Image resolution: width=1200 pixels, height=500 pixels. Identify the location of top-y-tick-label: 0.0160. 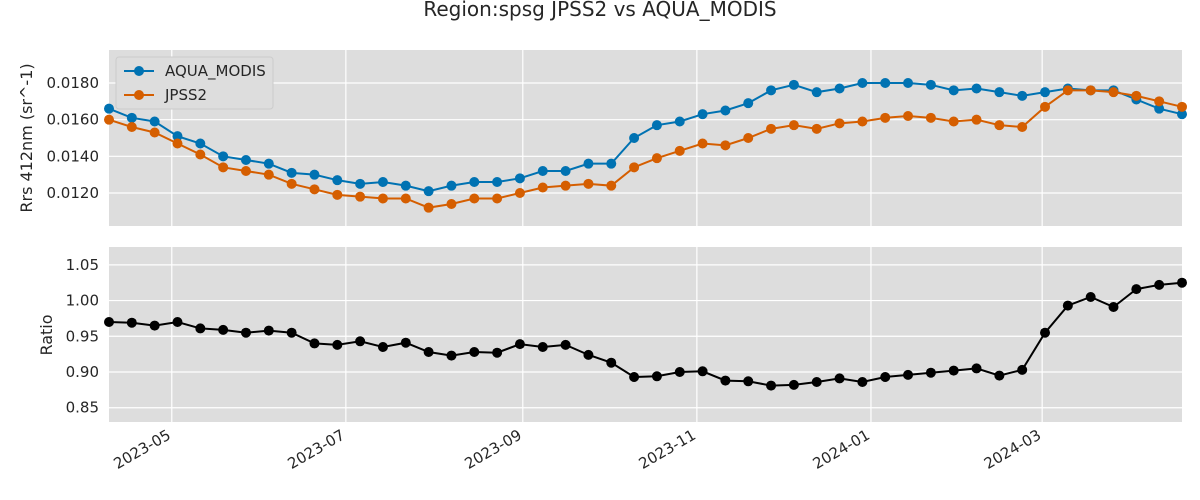
(73, 120).